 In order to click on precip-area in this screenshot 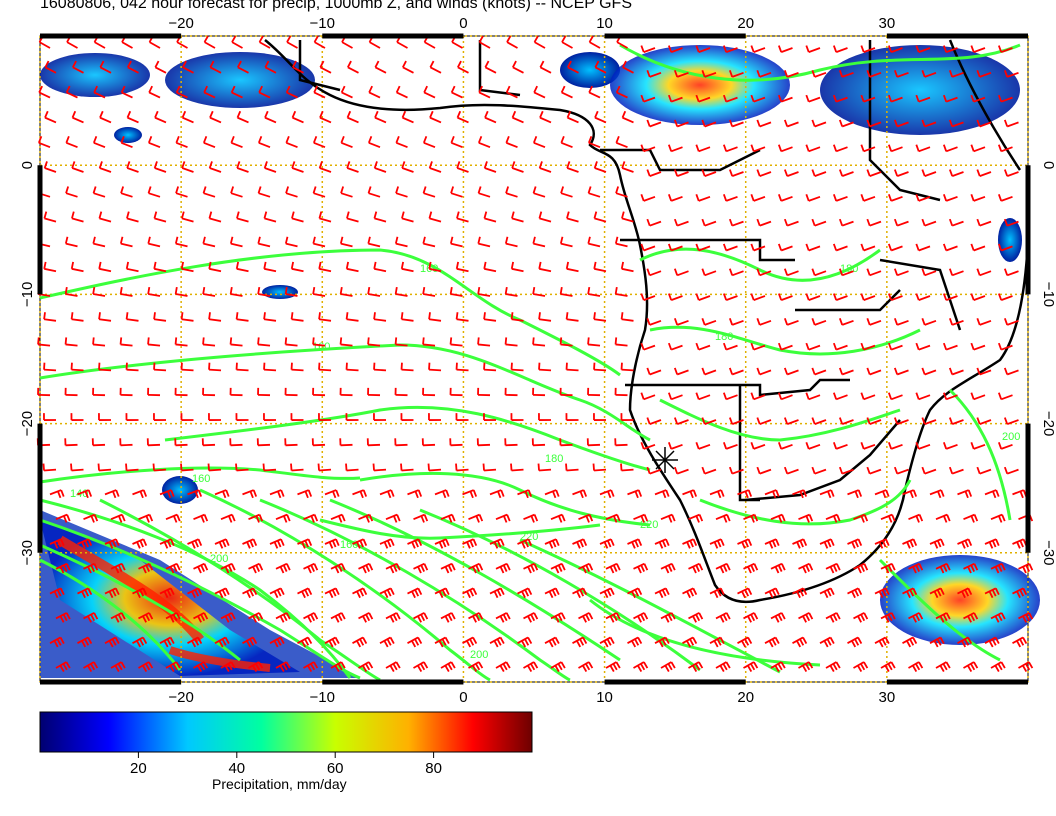, I will do `click(280, 292)`.